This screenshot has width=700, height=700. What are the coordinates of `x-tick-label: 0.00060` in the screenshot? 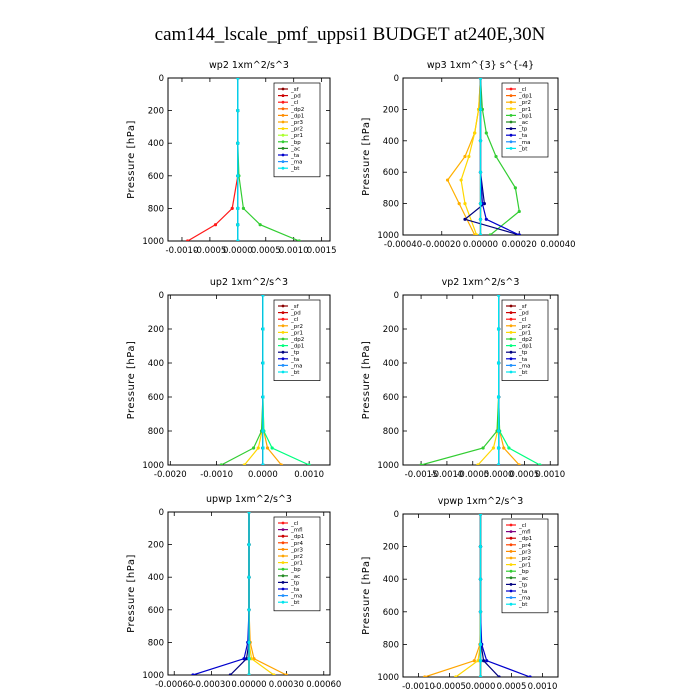 It's located at (323, 685).